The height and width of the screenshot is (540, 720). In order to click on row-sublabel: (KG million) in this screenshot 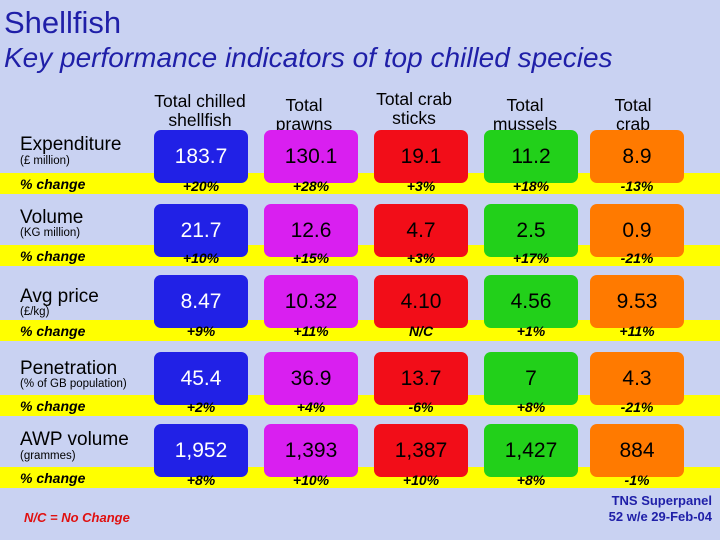, I will do `click(50, 233)`.